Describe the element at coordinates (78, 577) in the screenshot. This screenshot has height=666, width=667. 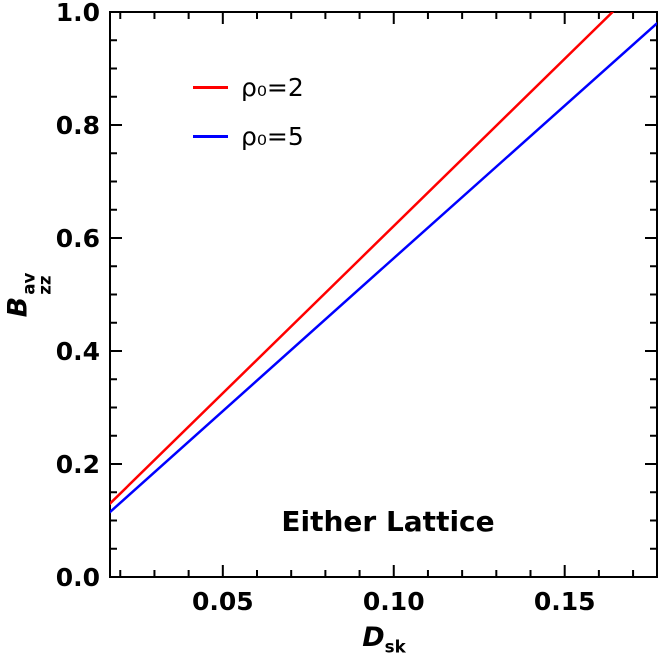
I see `y-tick-label: 0.0` at that location.